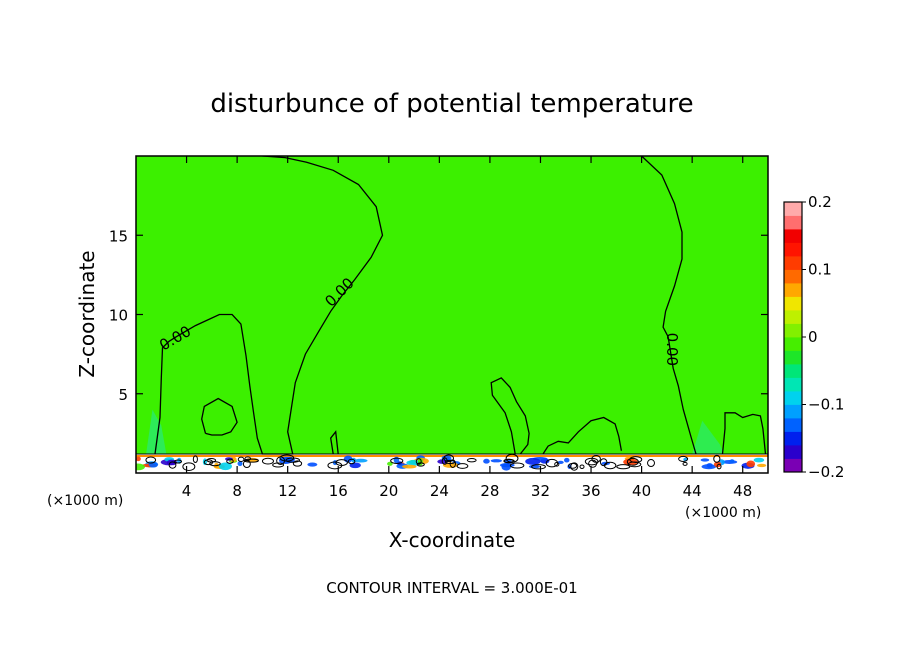 This screenshot has width=904, height=654. What do you see at coordinates (123, 395) in the screenshot?
I see `y-tick-label: 5` at bounding box center [123, 395].